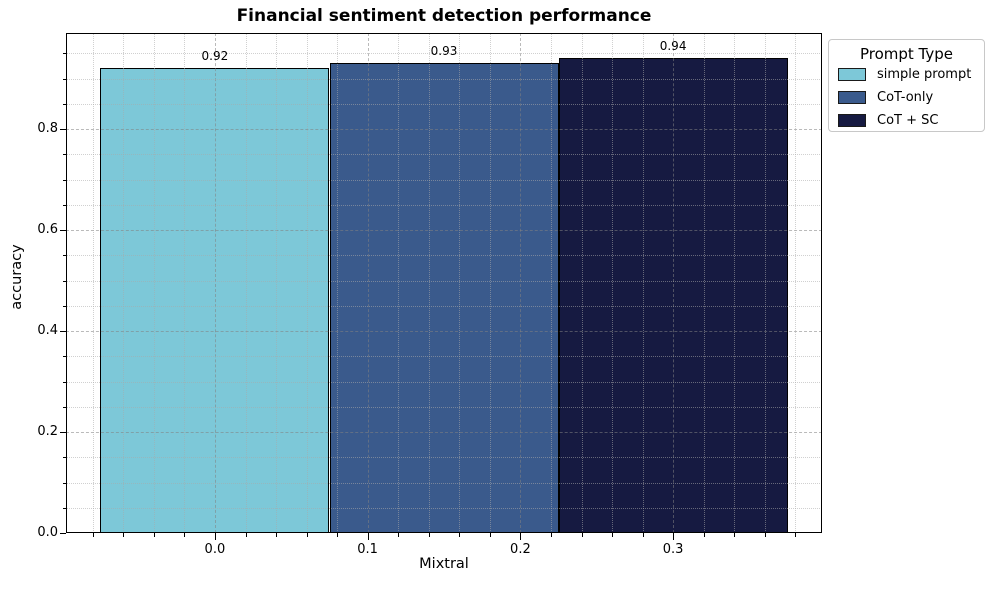 Image resolution: width=989 pixels, height=590 pixels. Describe the element at coordinates (673, 46) in the screenshot. I see `bar-value-label: 0.94` at that location.